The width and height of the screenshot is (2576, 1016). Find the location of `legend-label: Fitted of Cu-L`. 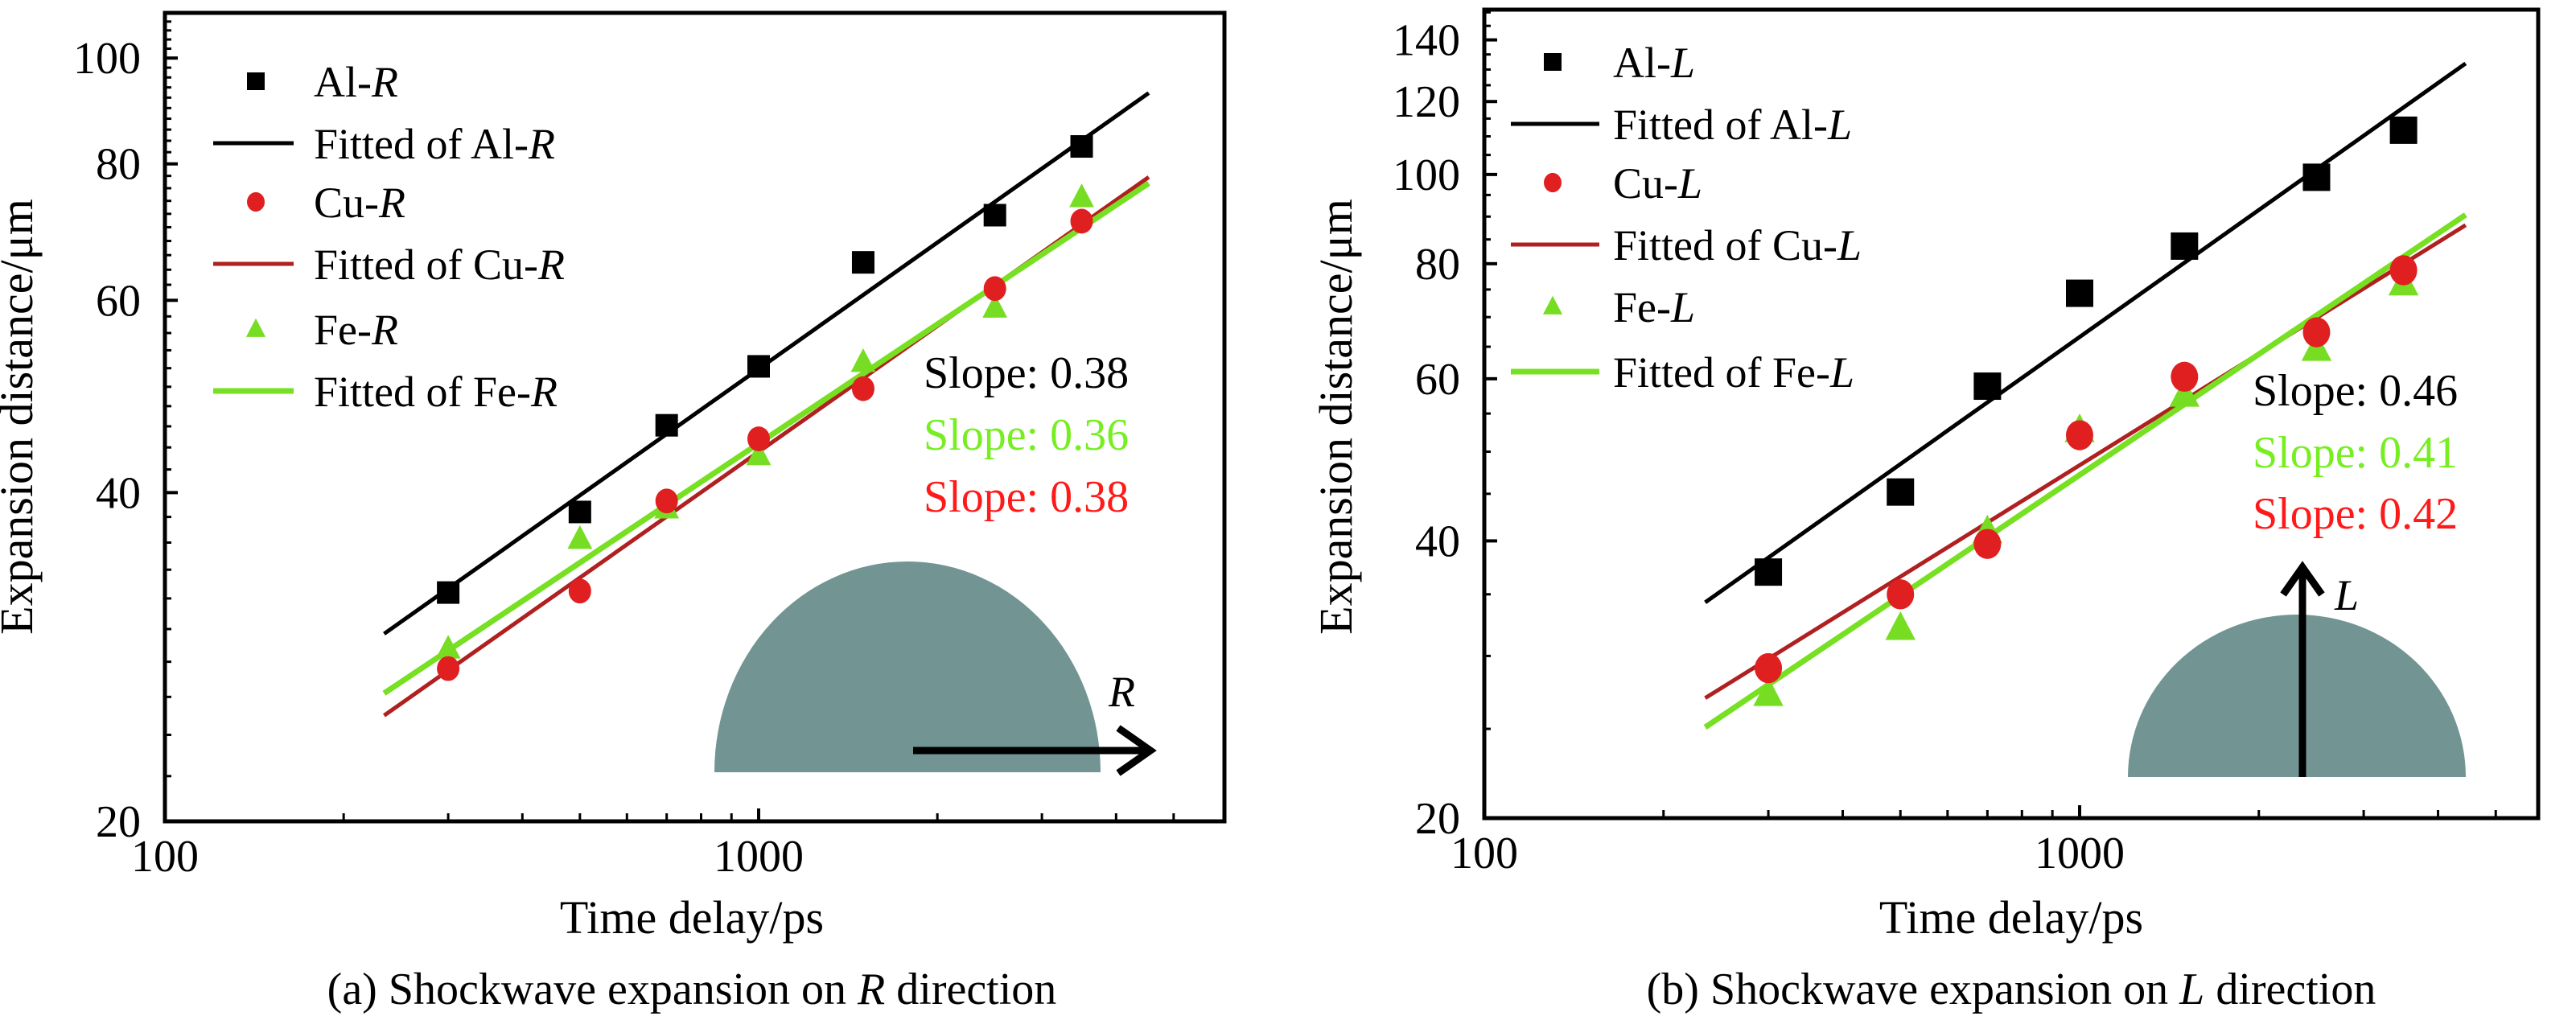

legend-label: Fitted of Cu-L is located at coordinates (1737, 245).